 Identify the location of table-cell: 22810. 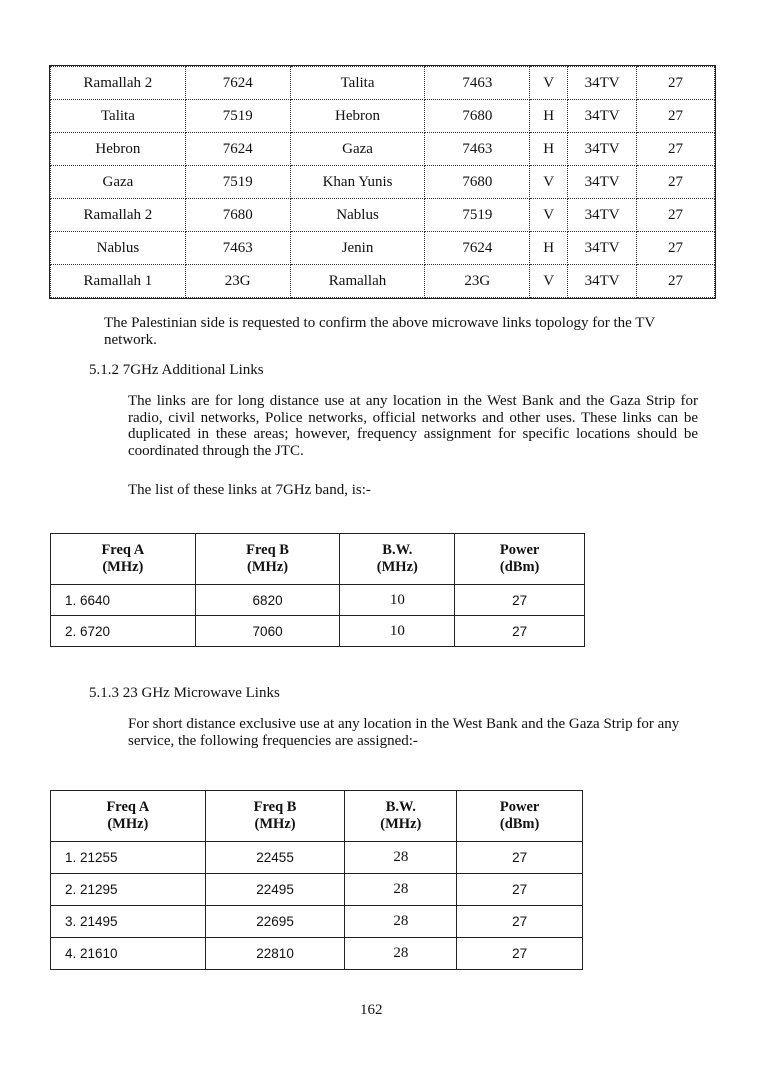
(275, 953).